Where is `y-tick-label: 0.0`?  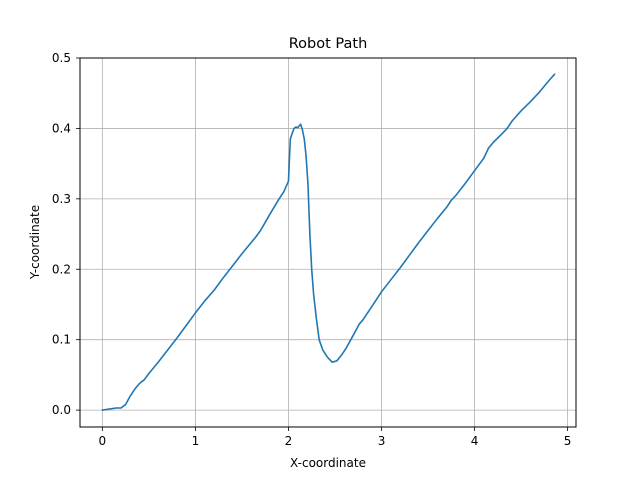
y-tick-label: 0.0 is located at coordinates (61, 410).